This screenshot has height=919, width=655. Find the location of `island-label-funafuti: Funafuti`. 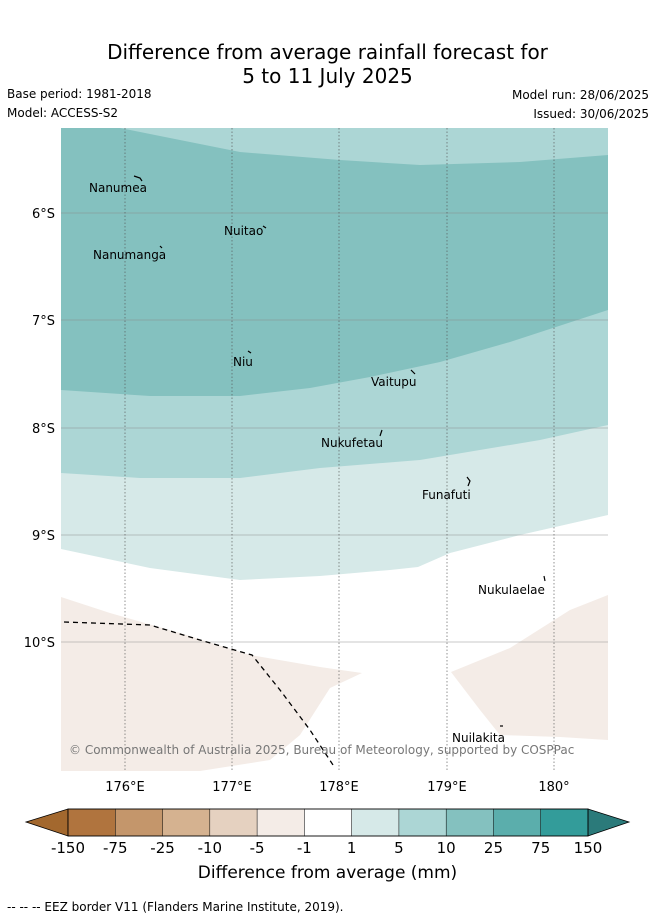

island-label-funafuti: Funafuti is located at coordinates (446, 495).